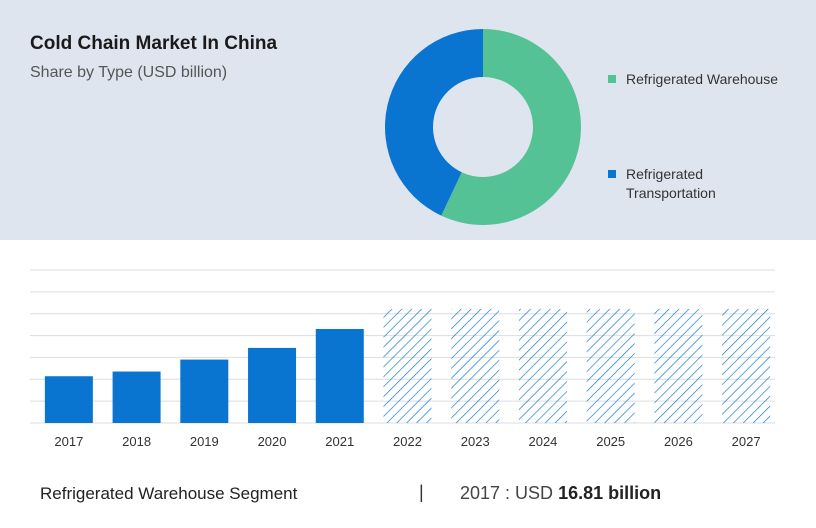 Image resolution: width=816 pixels, height=528 pixels. I want to click on bar-2019, so click(204, 391).